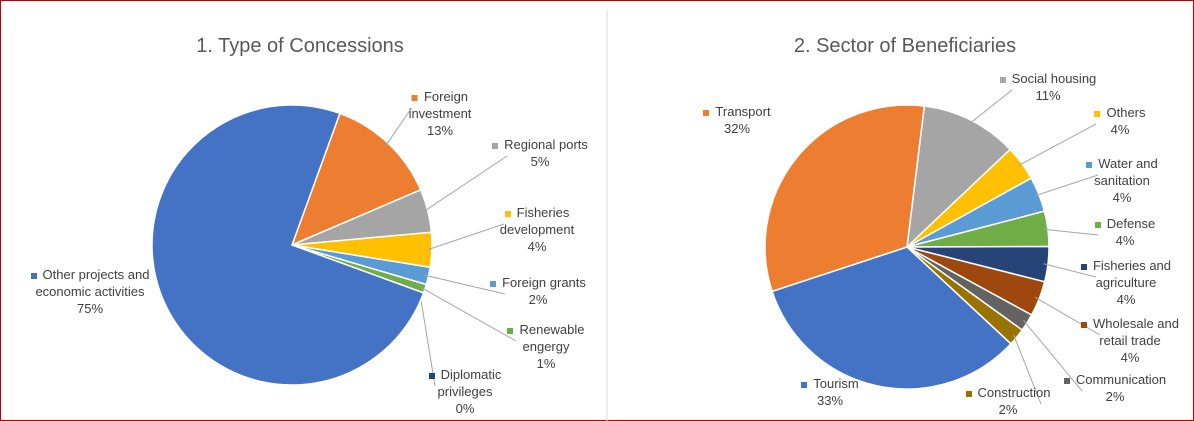 The image size is (1194, 421). Describe the element at coordinates (537, 221) in the screenshot. I see `category-label: Fisheries development` at that location.